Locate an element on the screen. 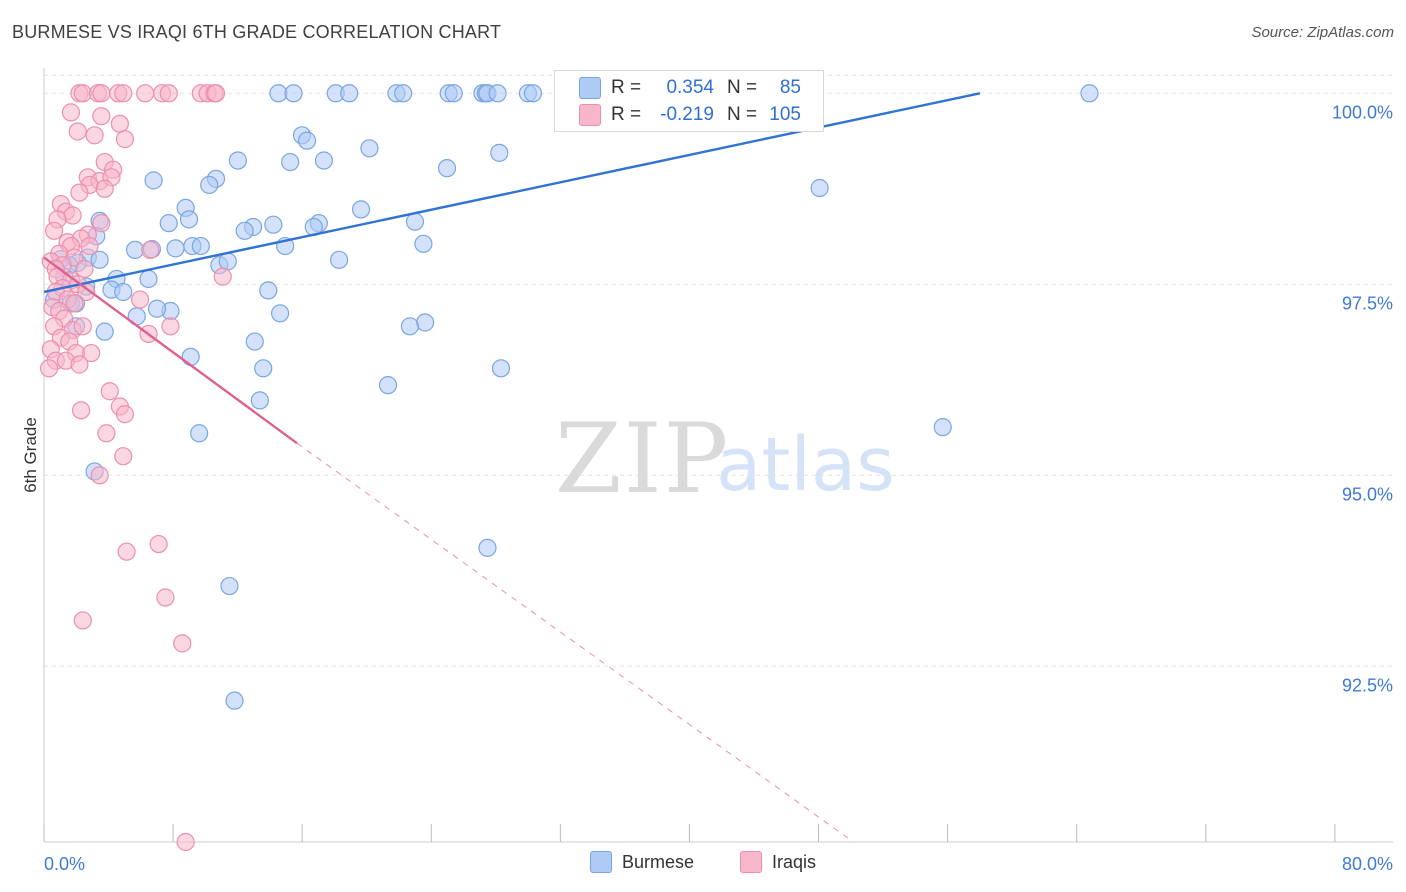 The image size is (1406, 892). stats-n-value: 105 is located at coordinates (785, 114).